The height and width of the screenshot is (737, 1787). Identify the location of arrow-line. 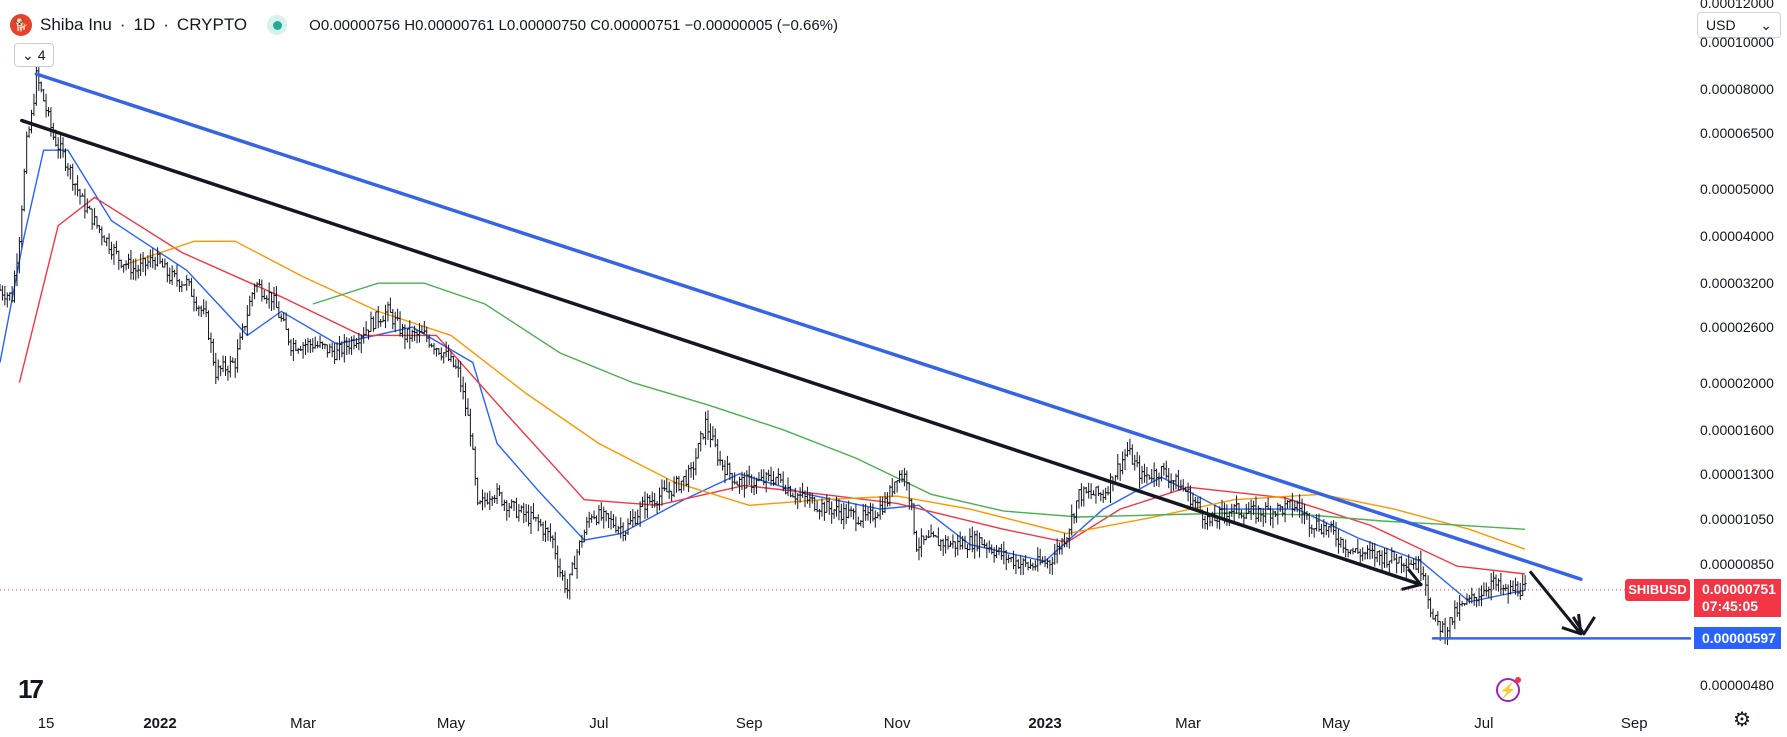
(1555, 602).